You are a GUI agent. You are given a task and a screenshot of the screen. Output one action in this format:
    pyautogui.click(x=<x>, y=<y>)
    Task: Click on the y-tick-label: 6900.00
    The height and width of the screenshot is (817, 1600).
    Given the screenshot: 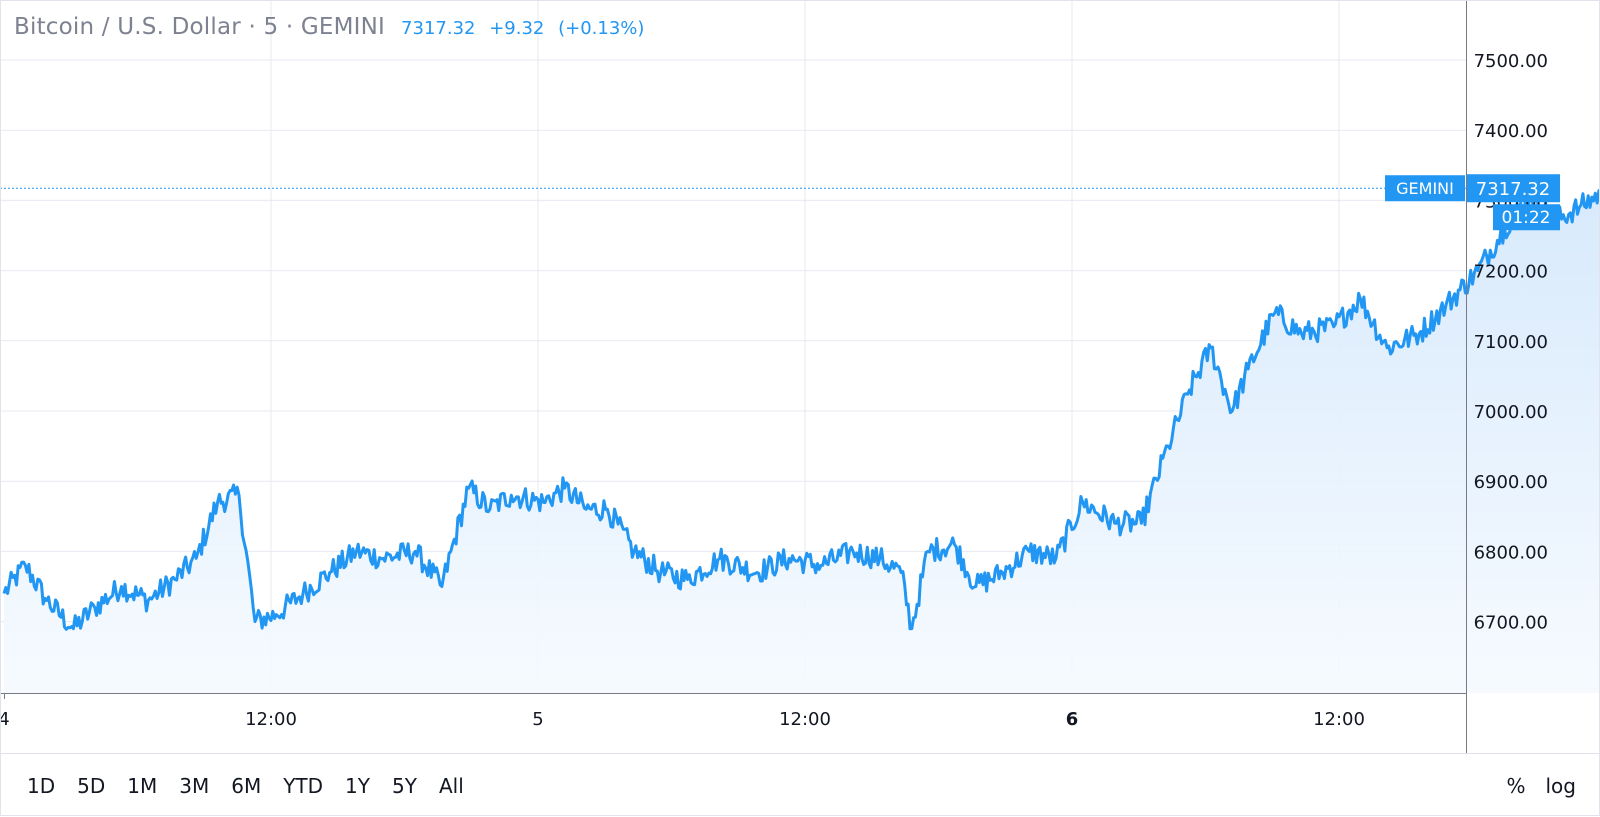 What is the action you would take?
    pyautogui.click(x=1511, y=482)
    